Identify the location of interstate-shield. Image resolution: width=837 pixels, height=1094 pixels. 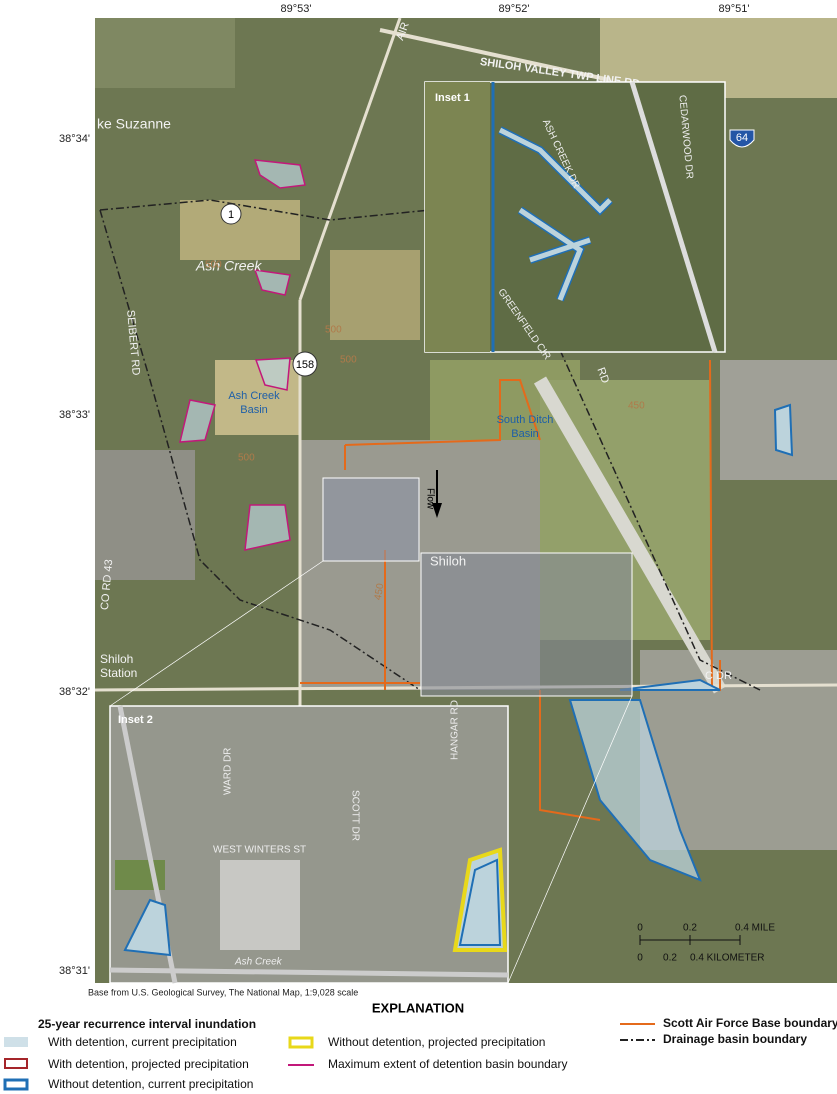
(742, 138).